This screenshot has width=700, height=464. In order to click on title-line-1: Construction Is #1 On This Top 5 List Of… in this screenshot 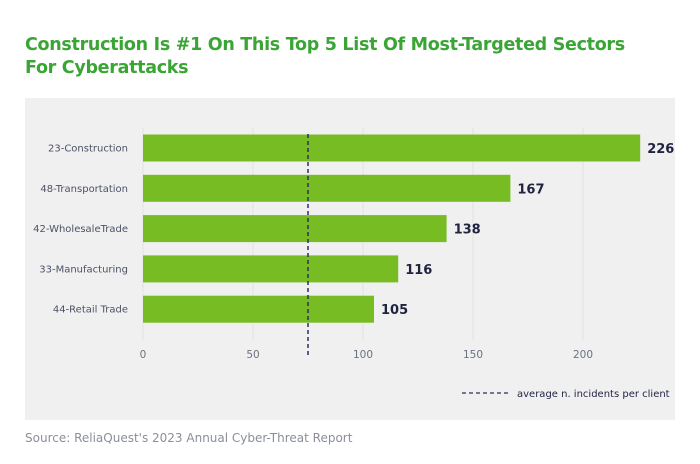, I will do `click(325, 45)`.